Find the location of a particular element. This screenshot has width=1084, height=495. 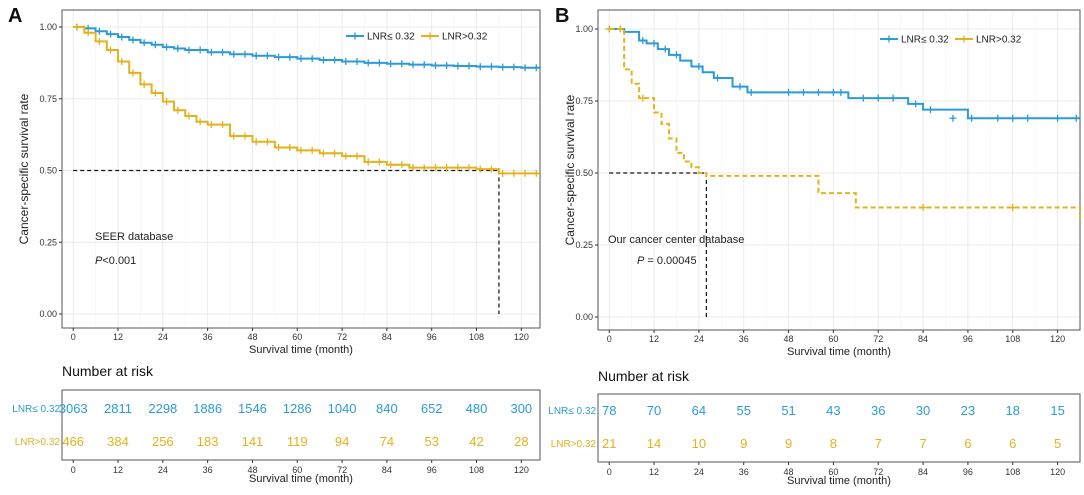

risk-value: 94 is located at coordinates (342, 441).